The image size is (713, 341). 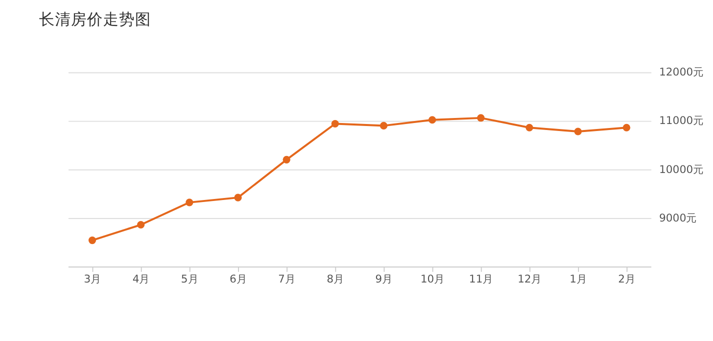 I want to click on y-tick-label: 9000元, so click(x=678, y=217).